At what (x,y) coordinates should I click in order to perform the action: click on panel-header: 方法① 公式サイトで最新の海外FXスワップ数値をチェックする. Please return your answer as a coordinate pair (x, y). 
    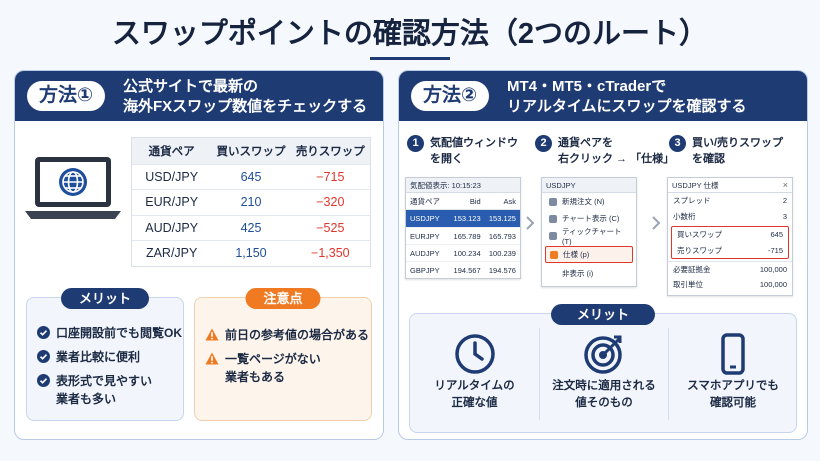
    Looking at the image, I should click on (199, 96).